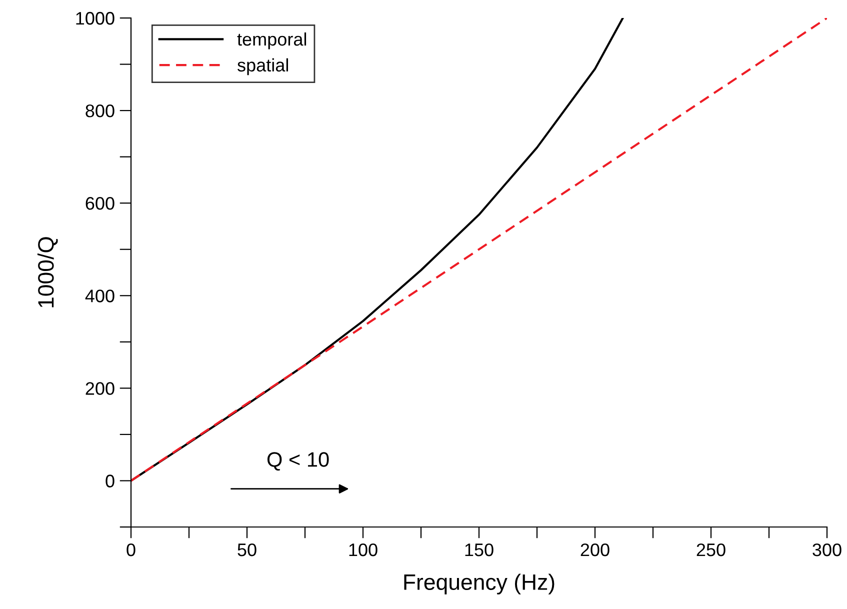 This screenshot has width=847, height=609. What do you see at coordinates (95, 18) in the screenshot?
I see `y-tick-label: 1000` at bounding box center [95, 18].